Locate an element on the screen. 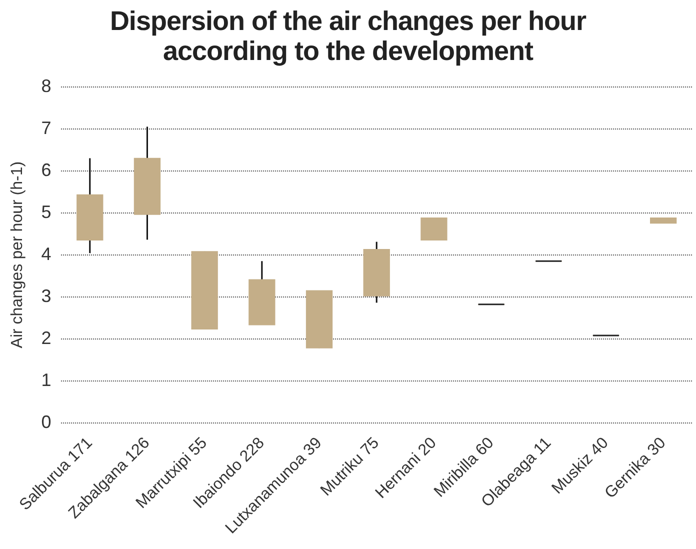  y-tick-label: 5 is located at coordinates (46, 212).